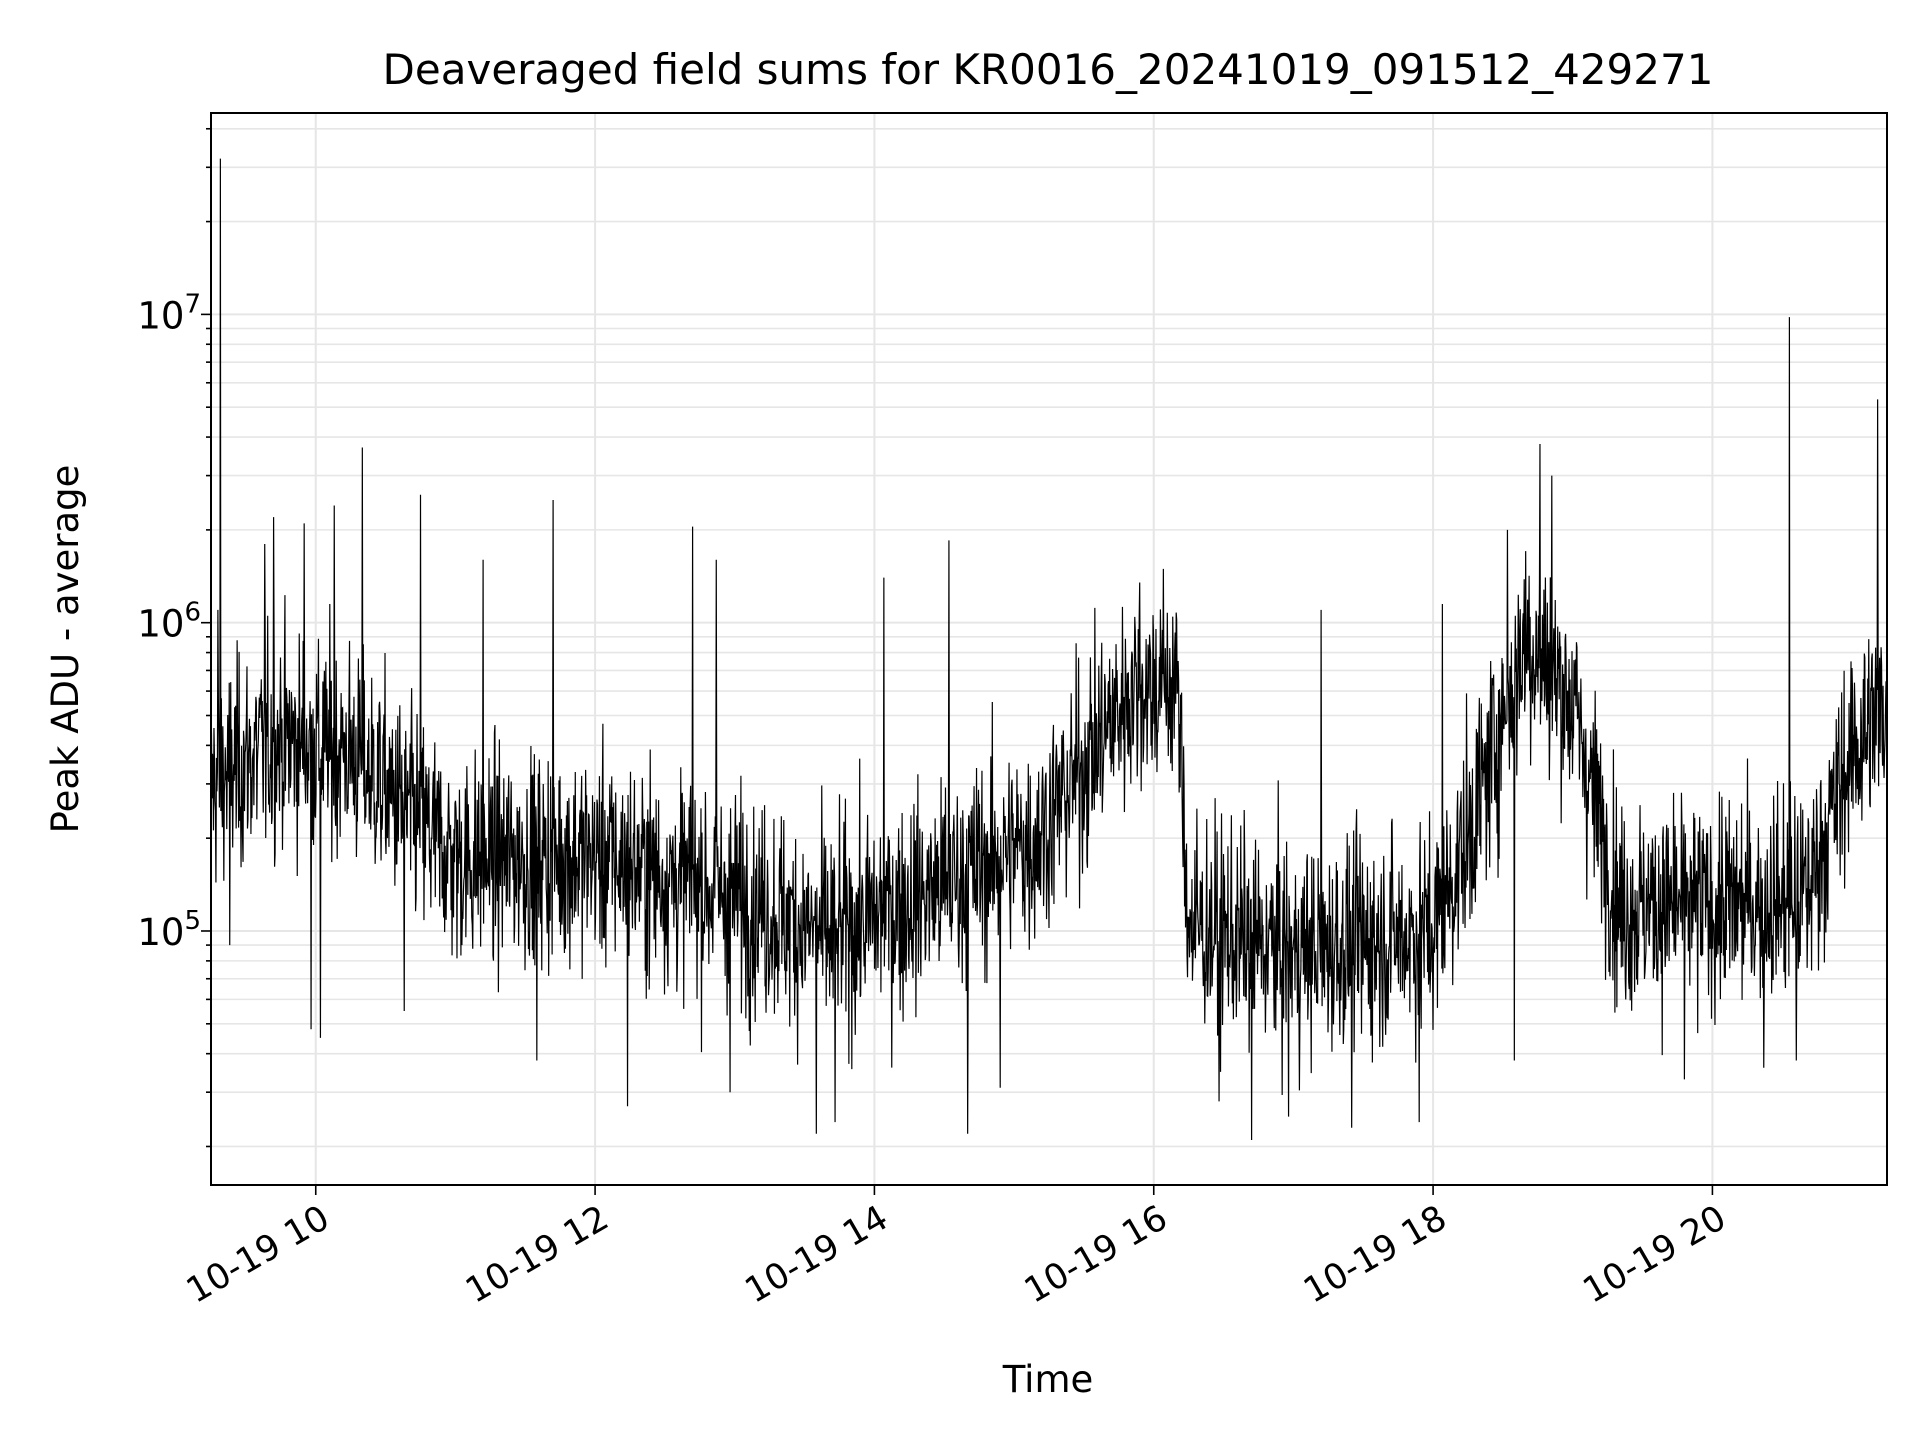  What do you see at coordinates (169, 930) in the screenshot?
I see `y-tick-label: 105` at bounding box center [169, 930].